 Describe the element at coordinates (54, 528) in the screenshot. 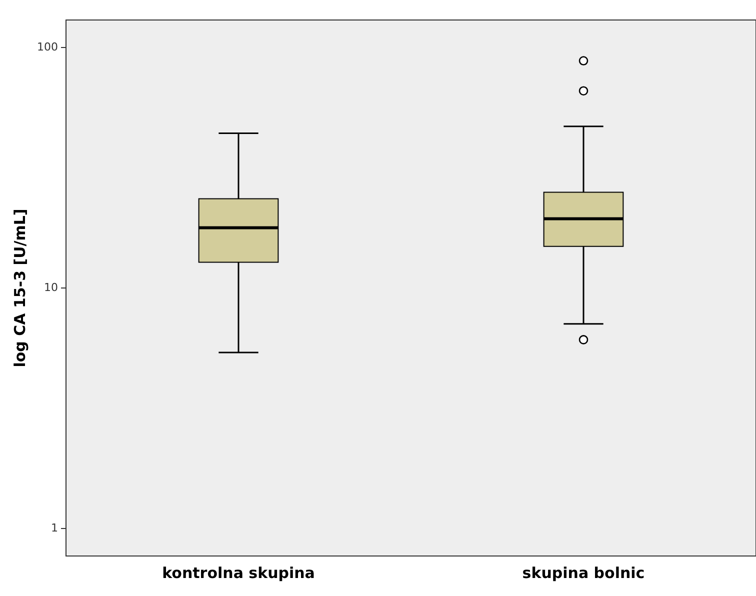

I see `y-tick-label: 1` at that location.